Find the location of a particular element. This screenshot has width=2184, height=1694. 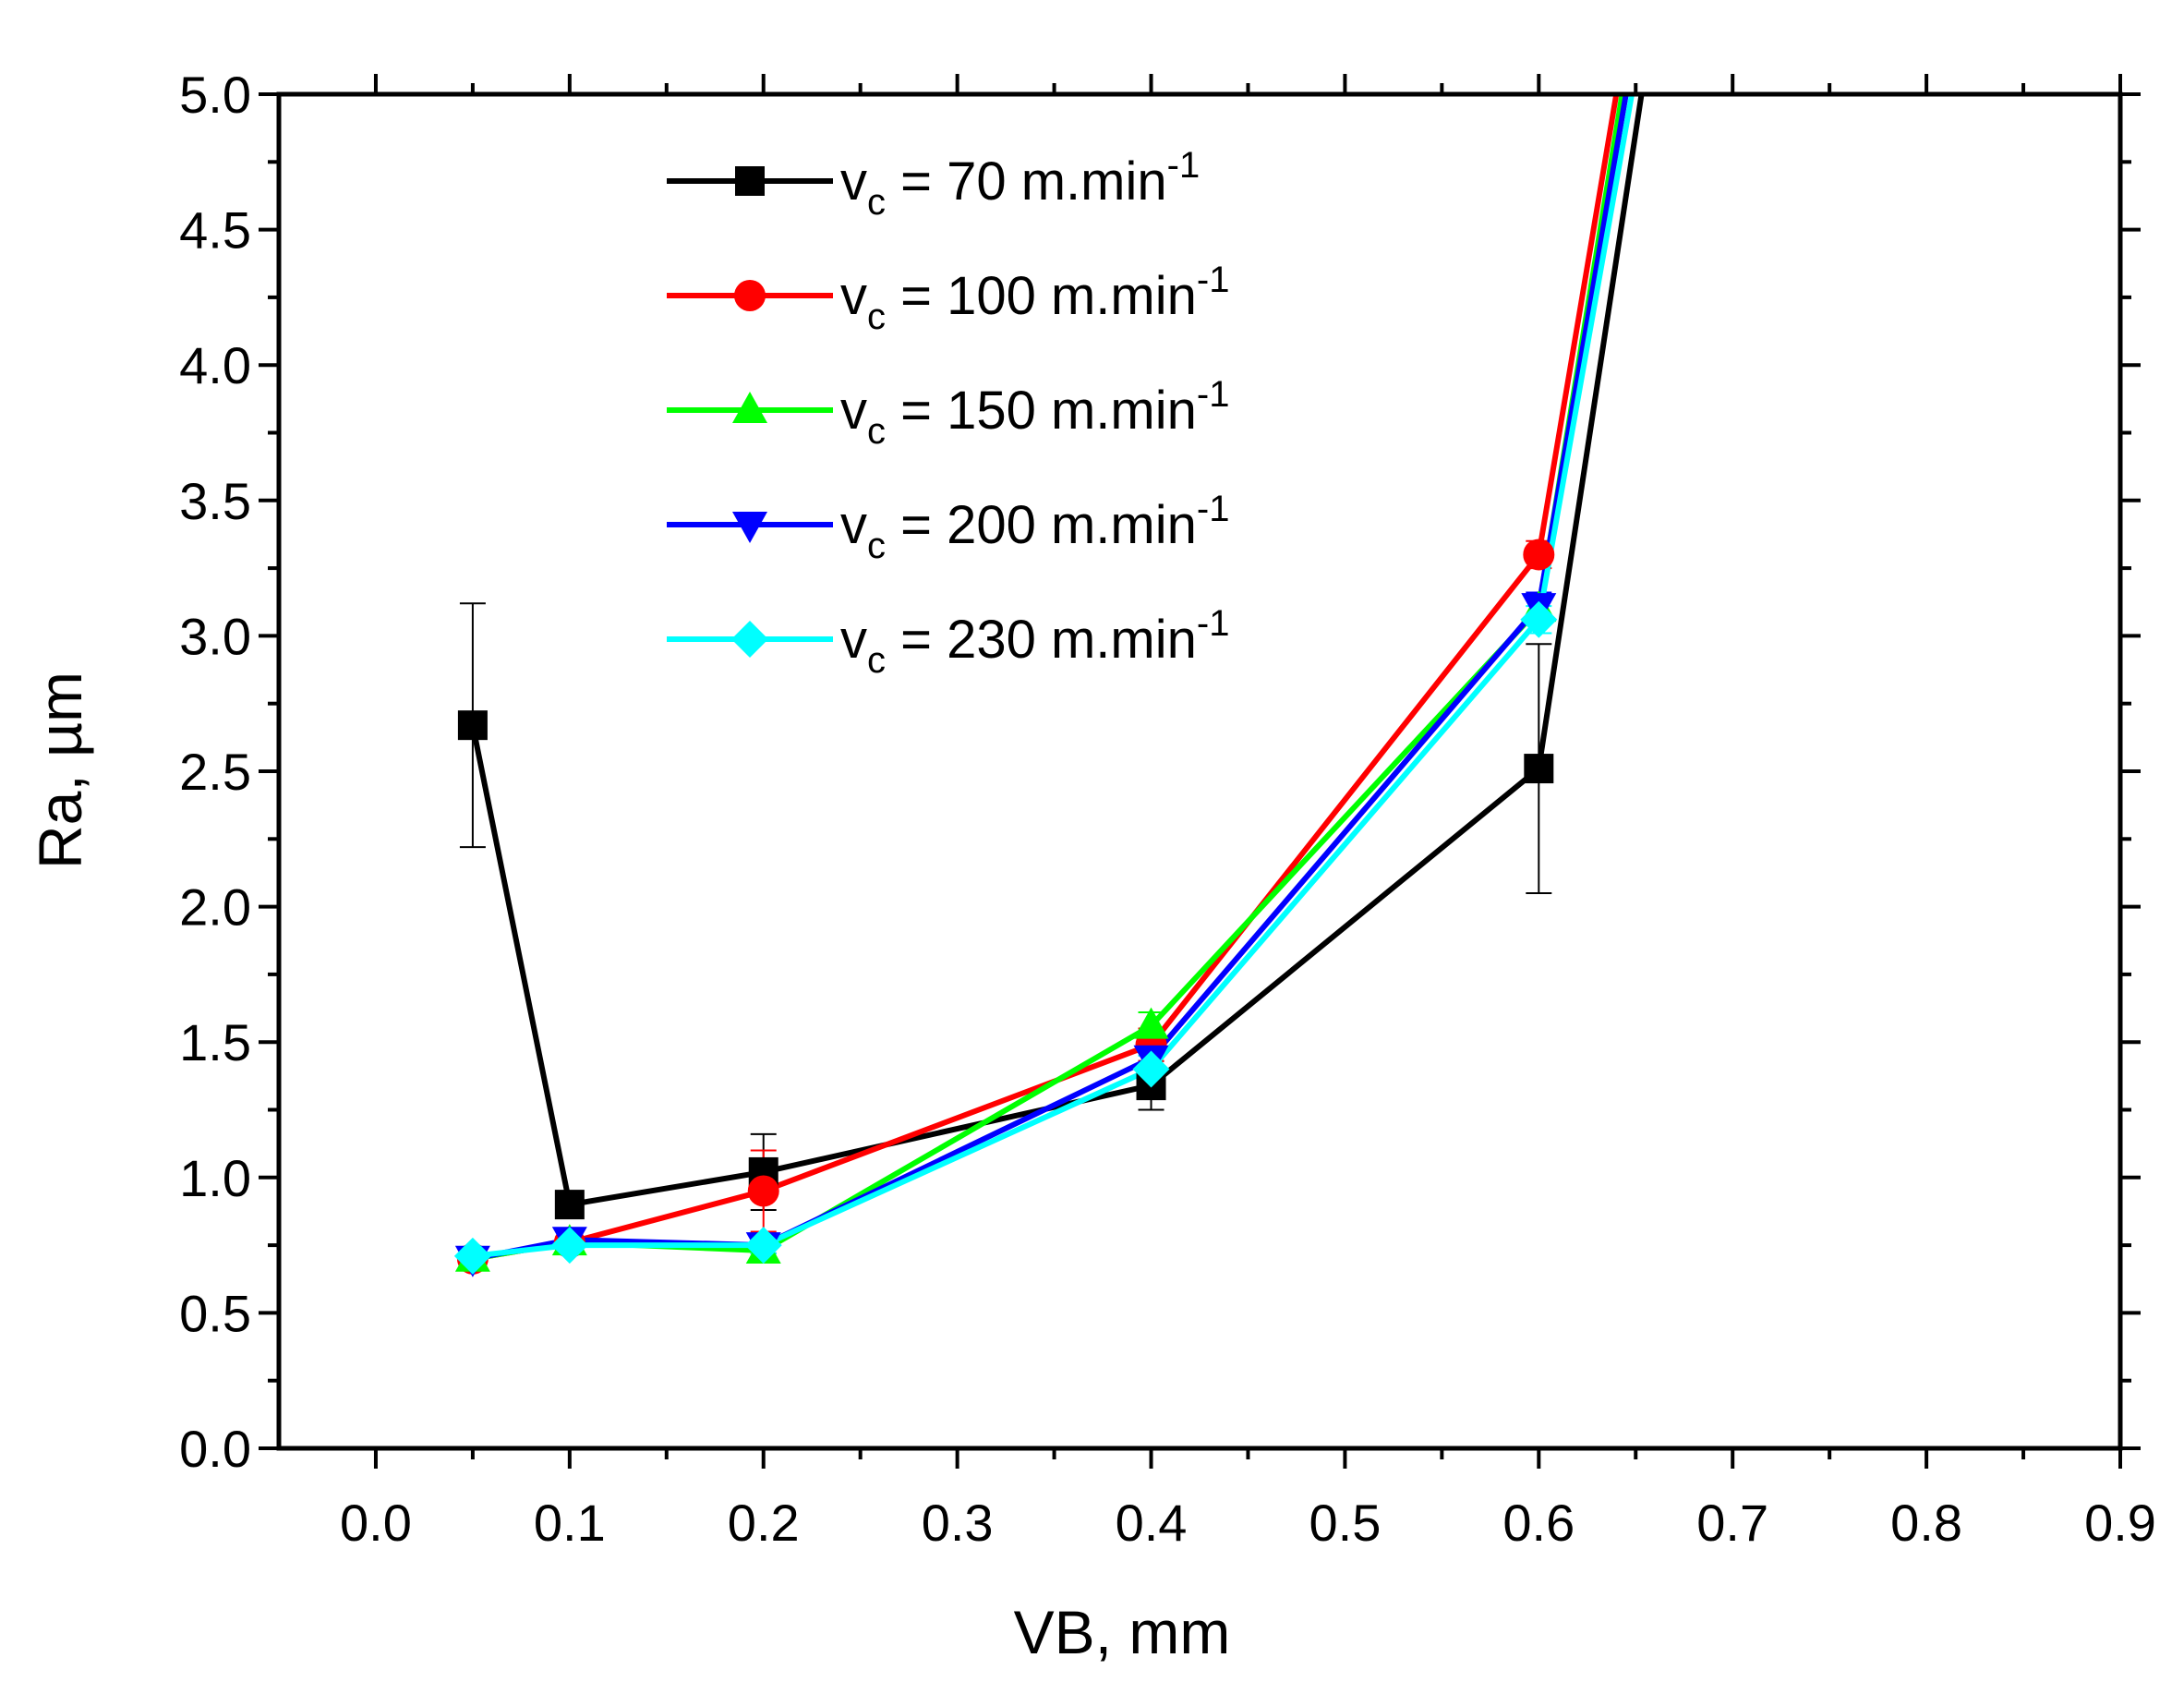

legend-label: vc = 70 m.min-1 is located at coordinates (1020, 184).